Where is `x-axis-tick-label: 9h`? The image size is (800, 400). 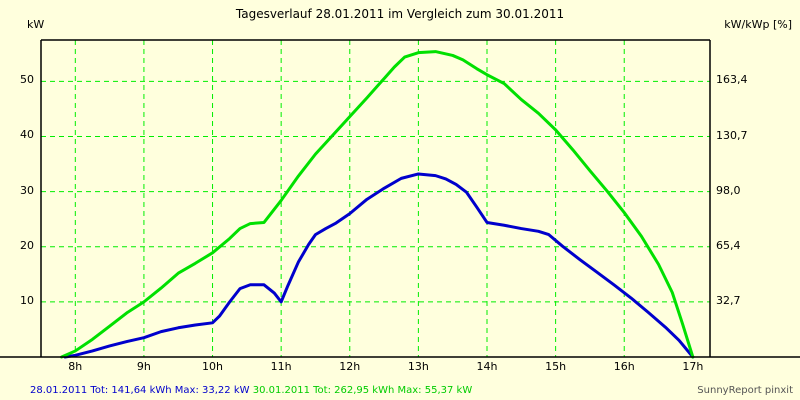
x-axis-tick-label: 9h is located at coordinates (143, 366).